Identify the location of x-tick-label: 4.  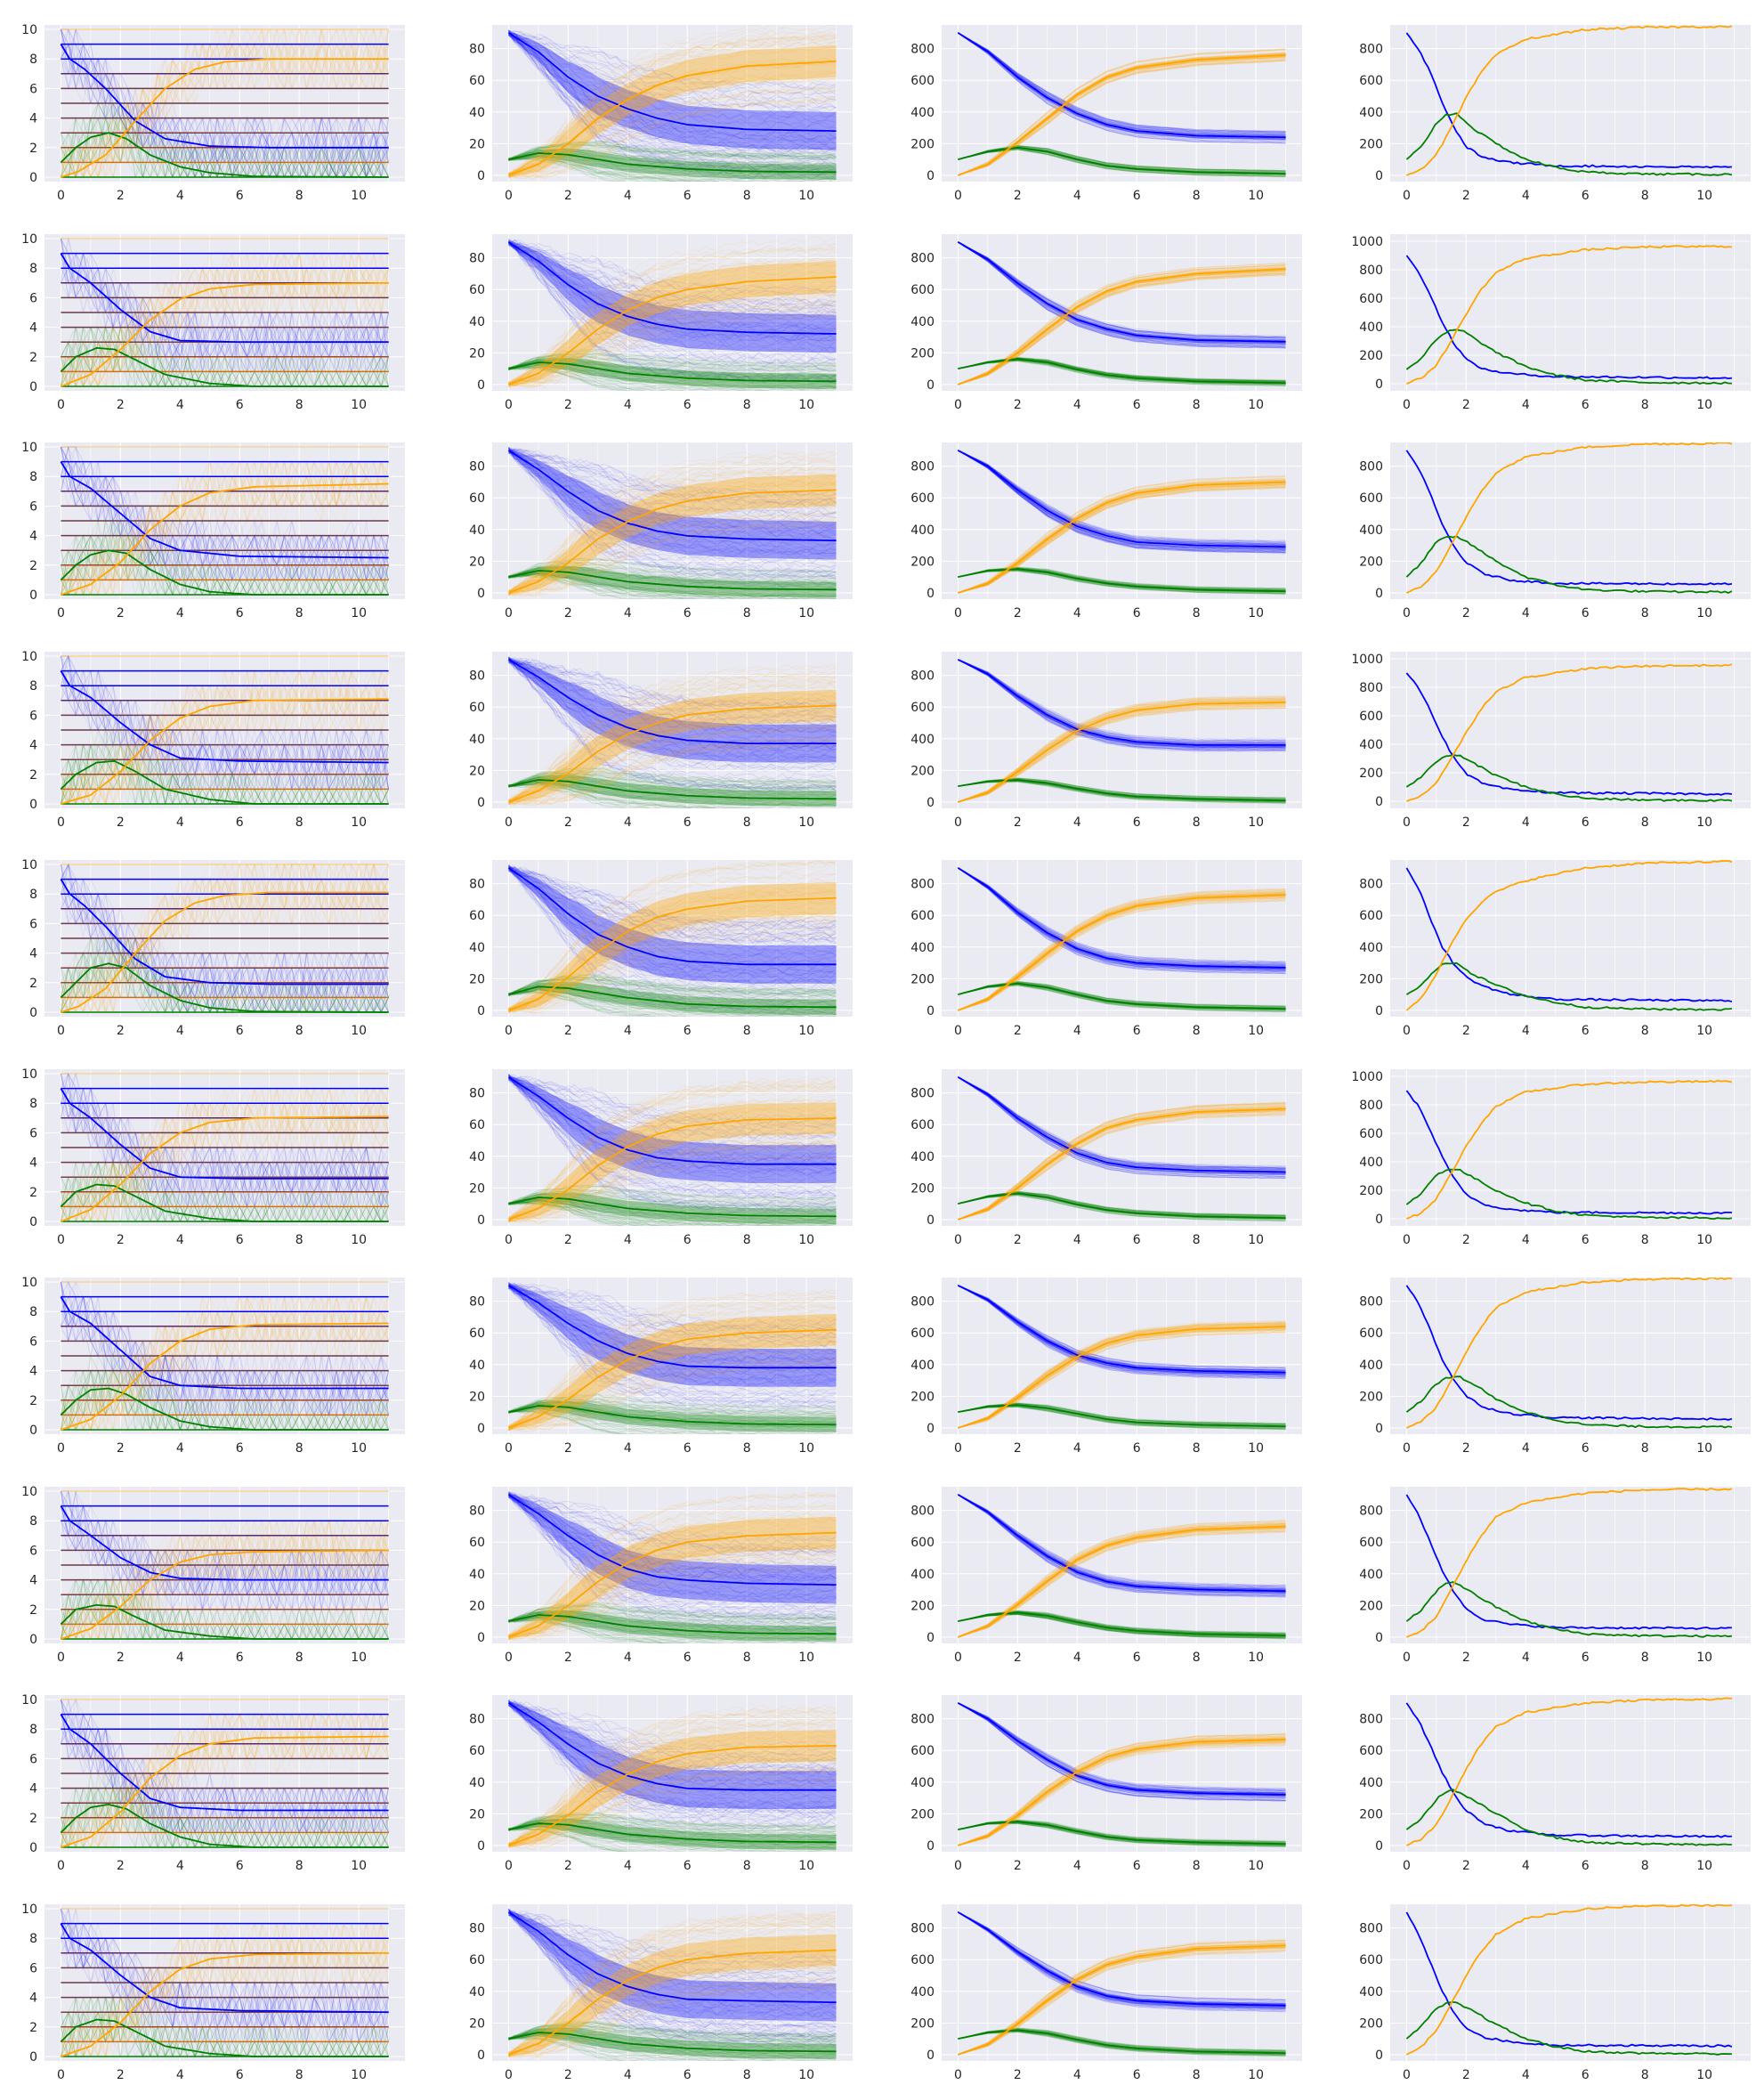
(628, 405).